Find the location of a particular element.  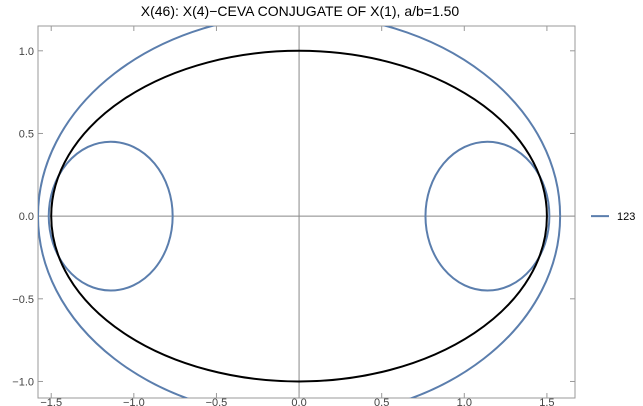

y-tick-label: −1.0 is located at coordinates (23, 382).